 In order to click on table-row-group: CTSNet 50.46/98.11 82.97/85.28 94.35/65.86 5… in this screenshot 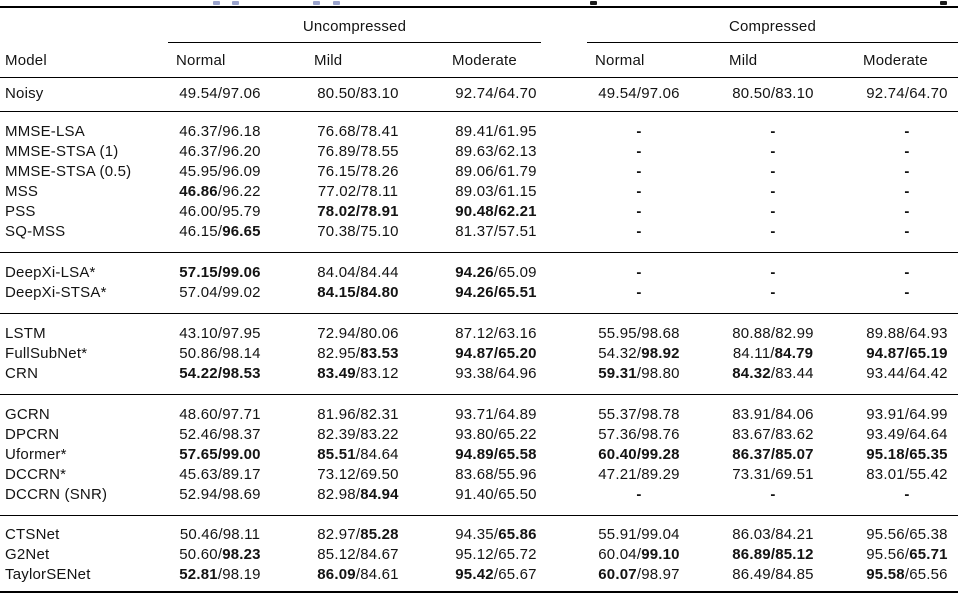, I will do `click(479, 553)`.